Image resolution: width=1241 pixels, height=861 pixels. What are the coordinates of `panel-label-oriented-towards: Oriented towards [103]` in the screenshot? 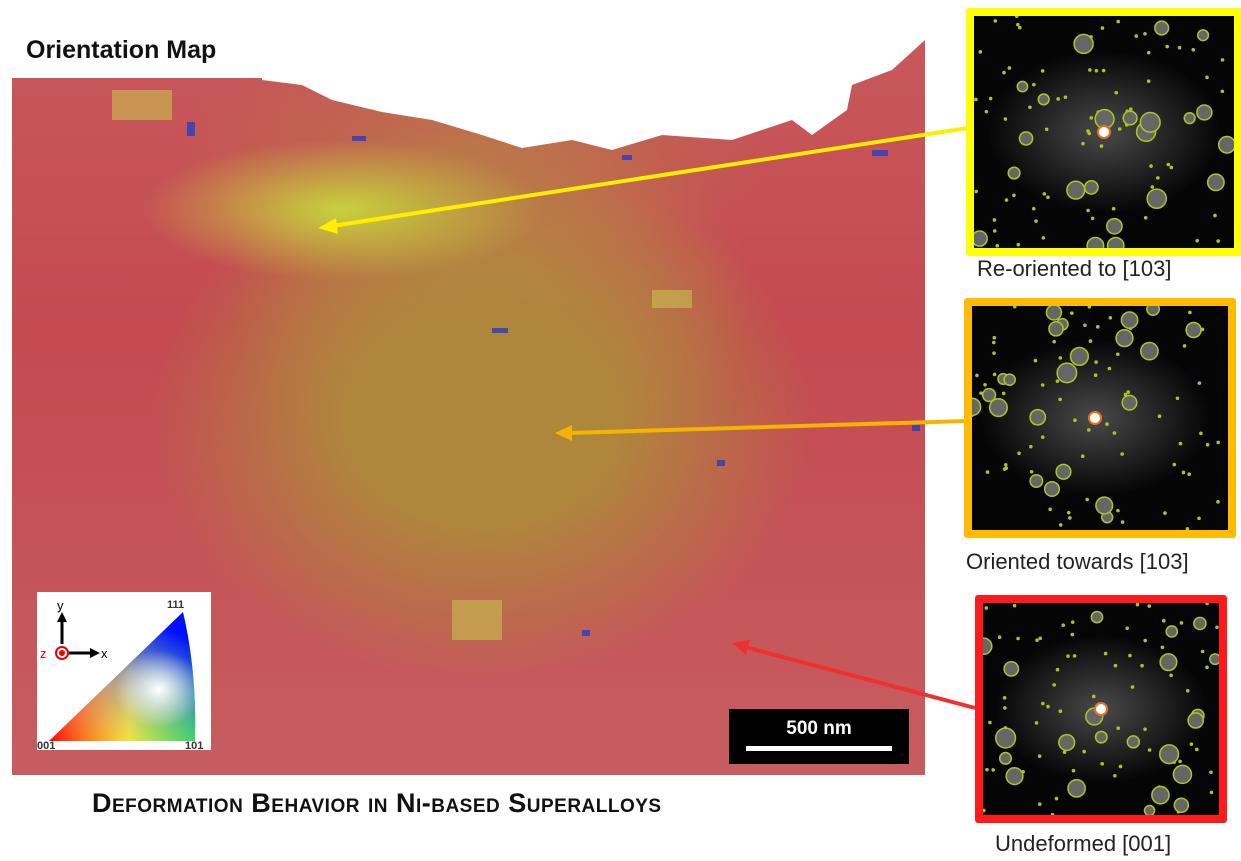 It's located at (1077, 561).